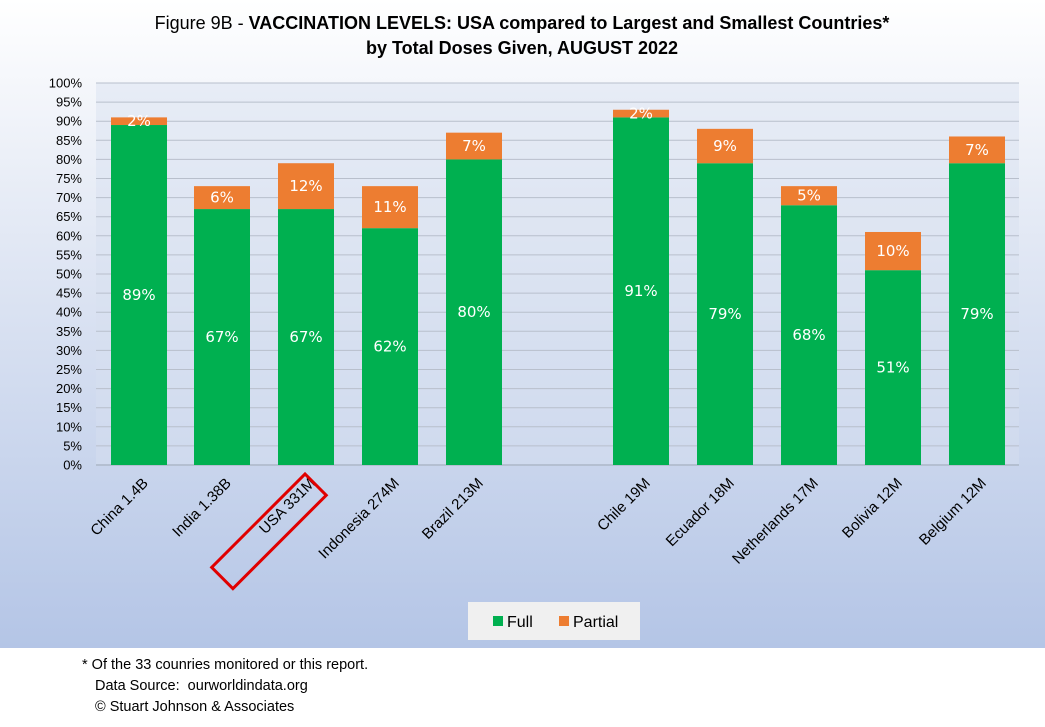 The image size is (1045, 727). What do you see at coordinates (202, 508) in the screenshot?
I see `x-category-label: India 1.38B` at bounding box center [202, 508].